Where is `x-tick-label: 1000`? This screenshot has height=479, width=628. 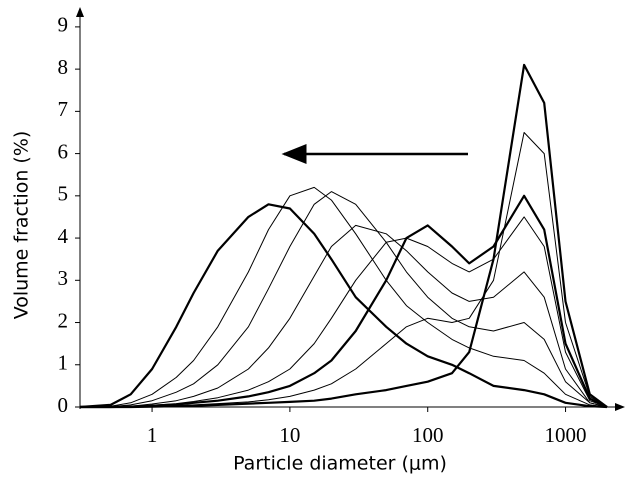
x-tick-label: 1000 is located at coordinates (566, 435).